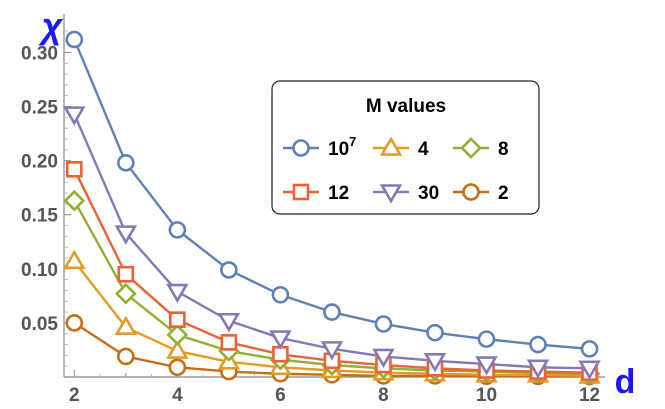 This screenshot has height=409, width=665. I want to click on legend: M values 107 4 812 30 2, so click(405, 147).